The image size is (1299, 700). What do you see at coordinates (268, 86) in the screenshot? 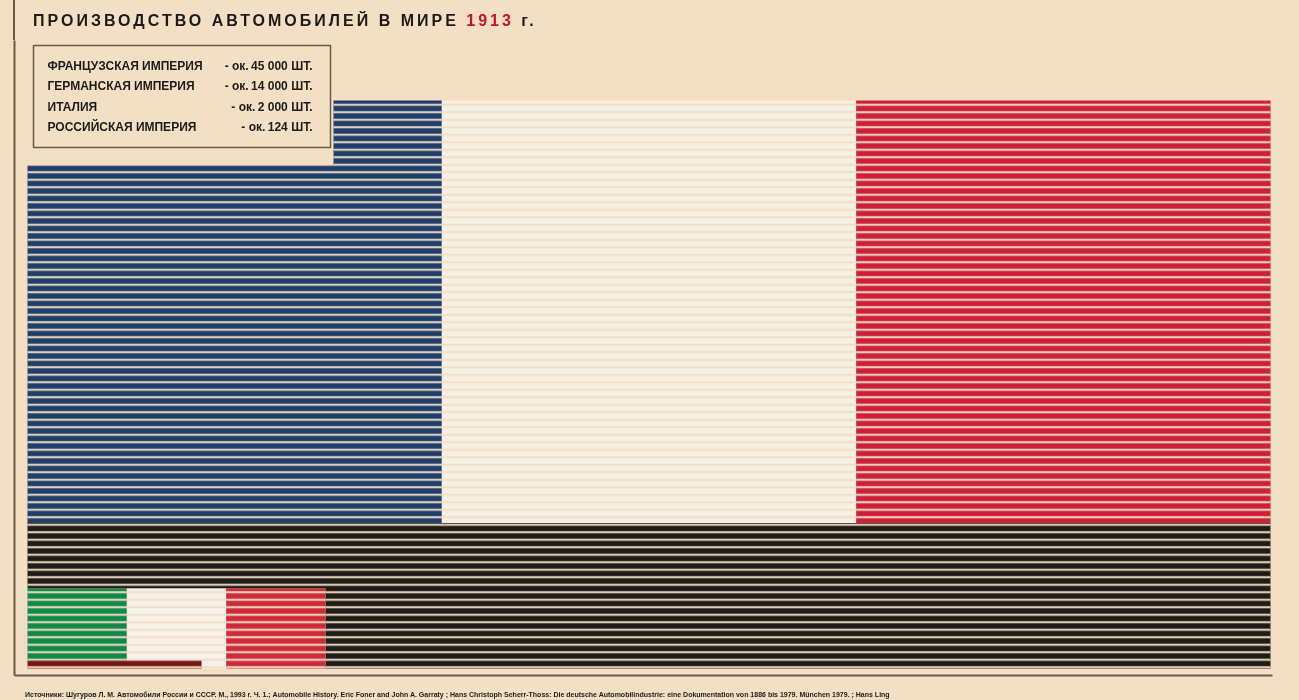
I see `data-label: - ок. 14 000 ШТ.` at bounding box center [268, 86].